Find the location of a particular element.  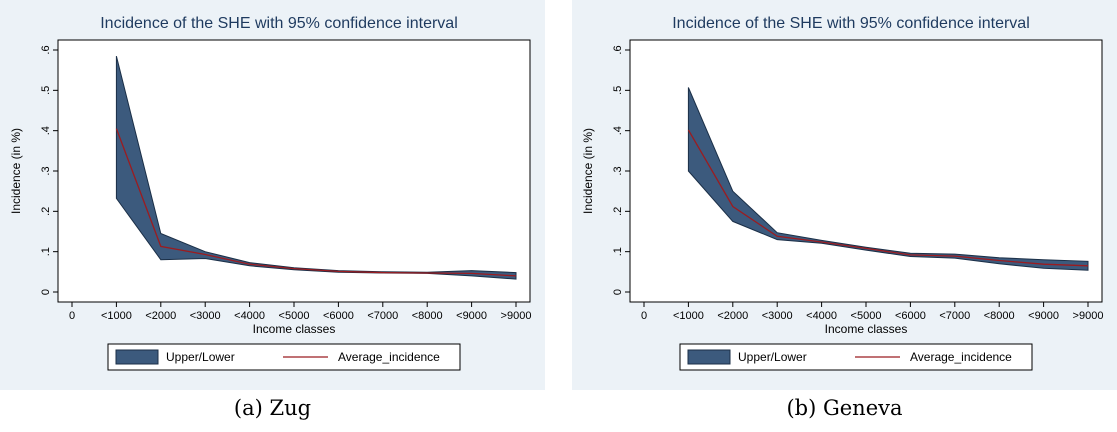

caption-zug: (a) Zug is located at coordinates (272, 408).